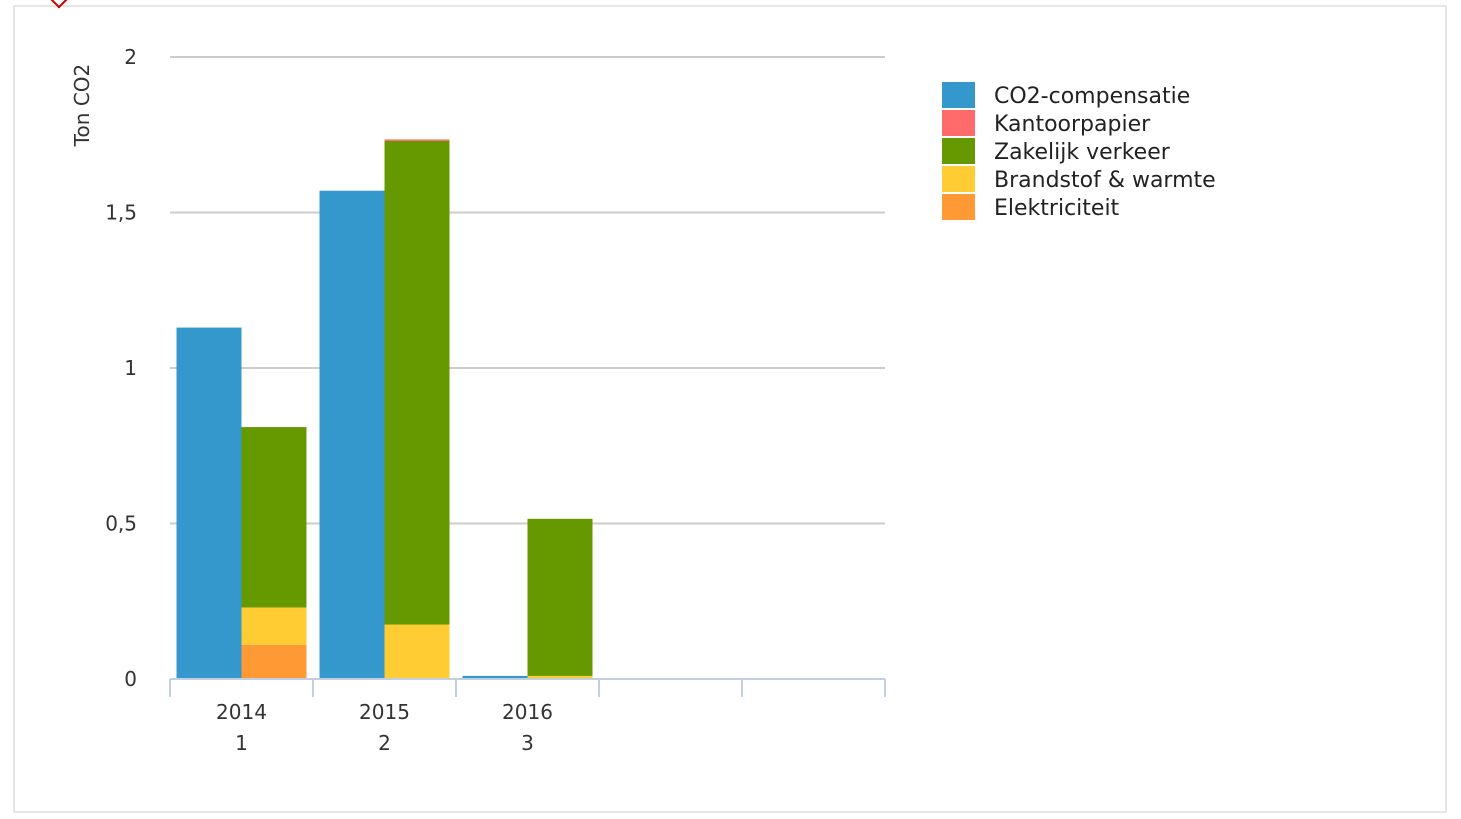 Image resolution: width=1461 pixels, height=819 pixels. What do you see at coordinates (241, 743) in the screenshot?
I see `x-tick-sublabel: 1` at bounding box center [241, 743].